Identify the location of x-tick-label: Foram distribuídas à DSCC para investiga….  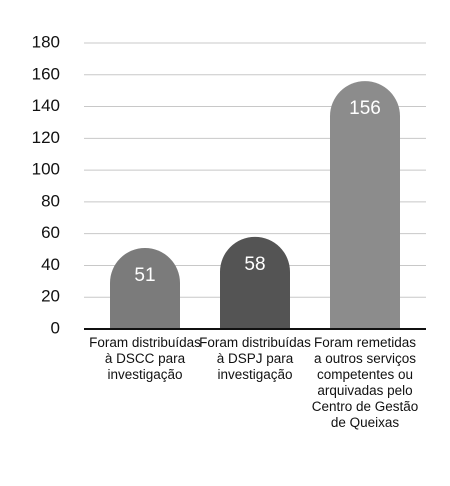
(145, 358).